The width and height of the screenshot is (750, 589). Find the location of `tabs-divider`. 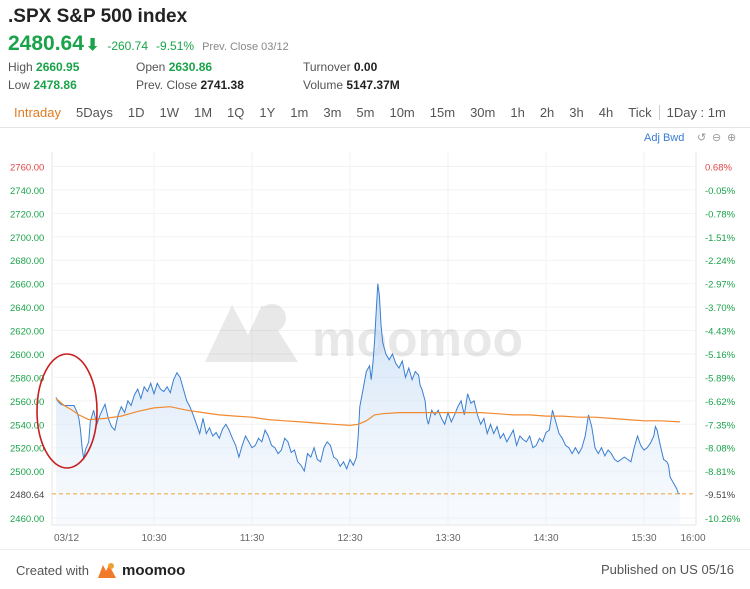

tabs-divider is located at coordinates (375, 127).